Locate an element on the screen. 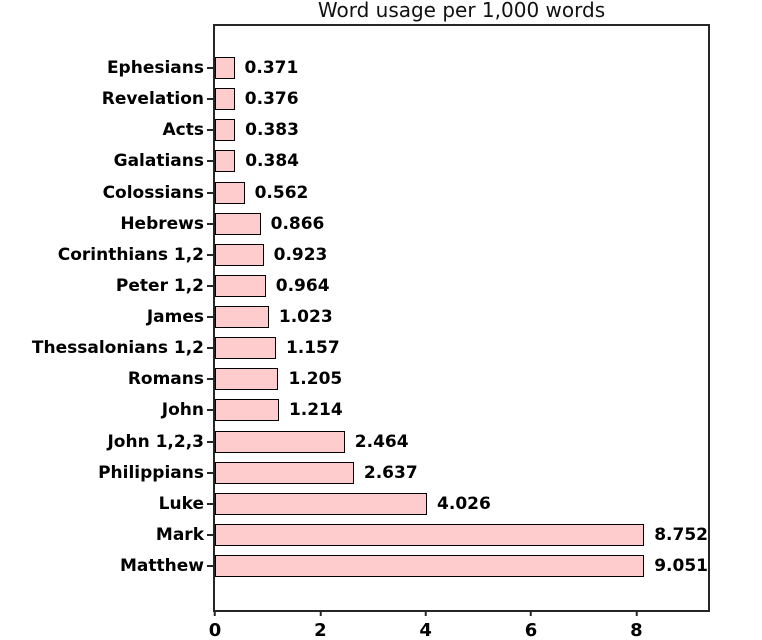 Image resolution: width=762 pixels, height=640 pixels. bar-row: Peter 1,2 0.964 is located at coordinates (412, 285).